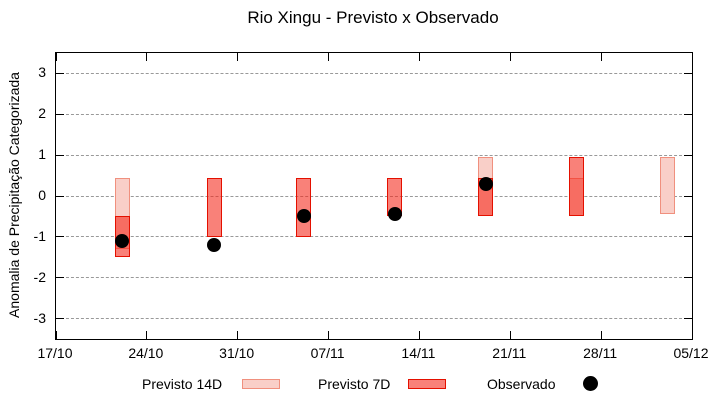  Describe the element at coordinates (691, 353) in the screenshot. I see `x-tick-label: 05/12` at that location.